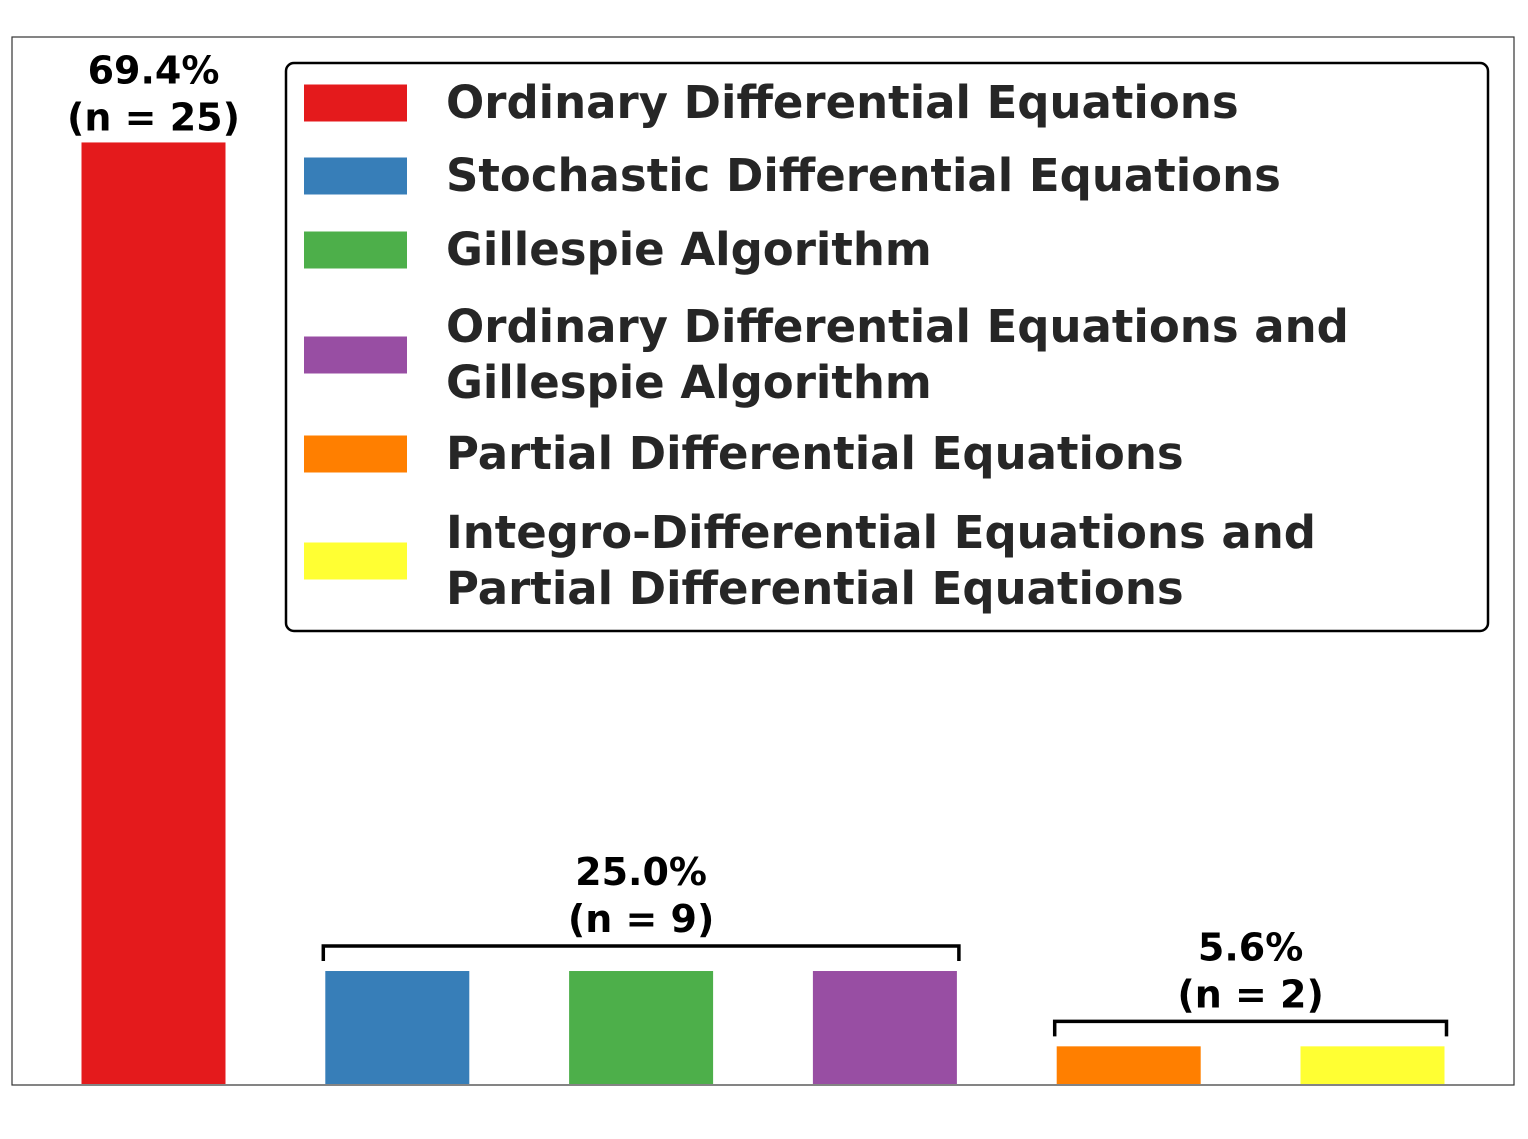 This screenshot has width=1528, height=1139. I want to click on legend-label-2: Stochastic Differential Equations, so click(863, 175).